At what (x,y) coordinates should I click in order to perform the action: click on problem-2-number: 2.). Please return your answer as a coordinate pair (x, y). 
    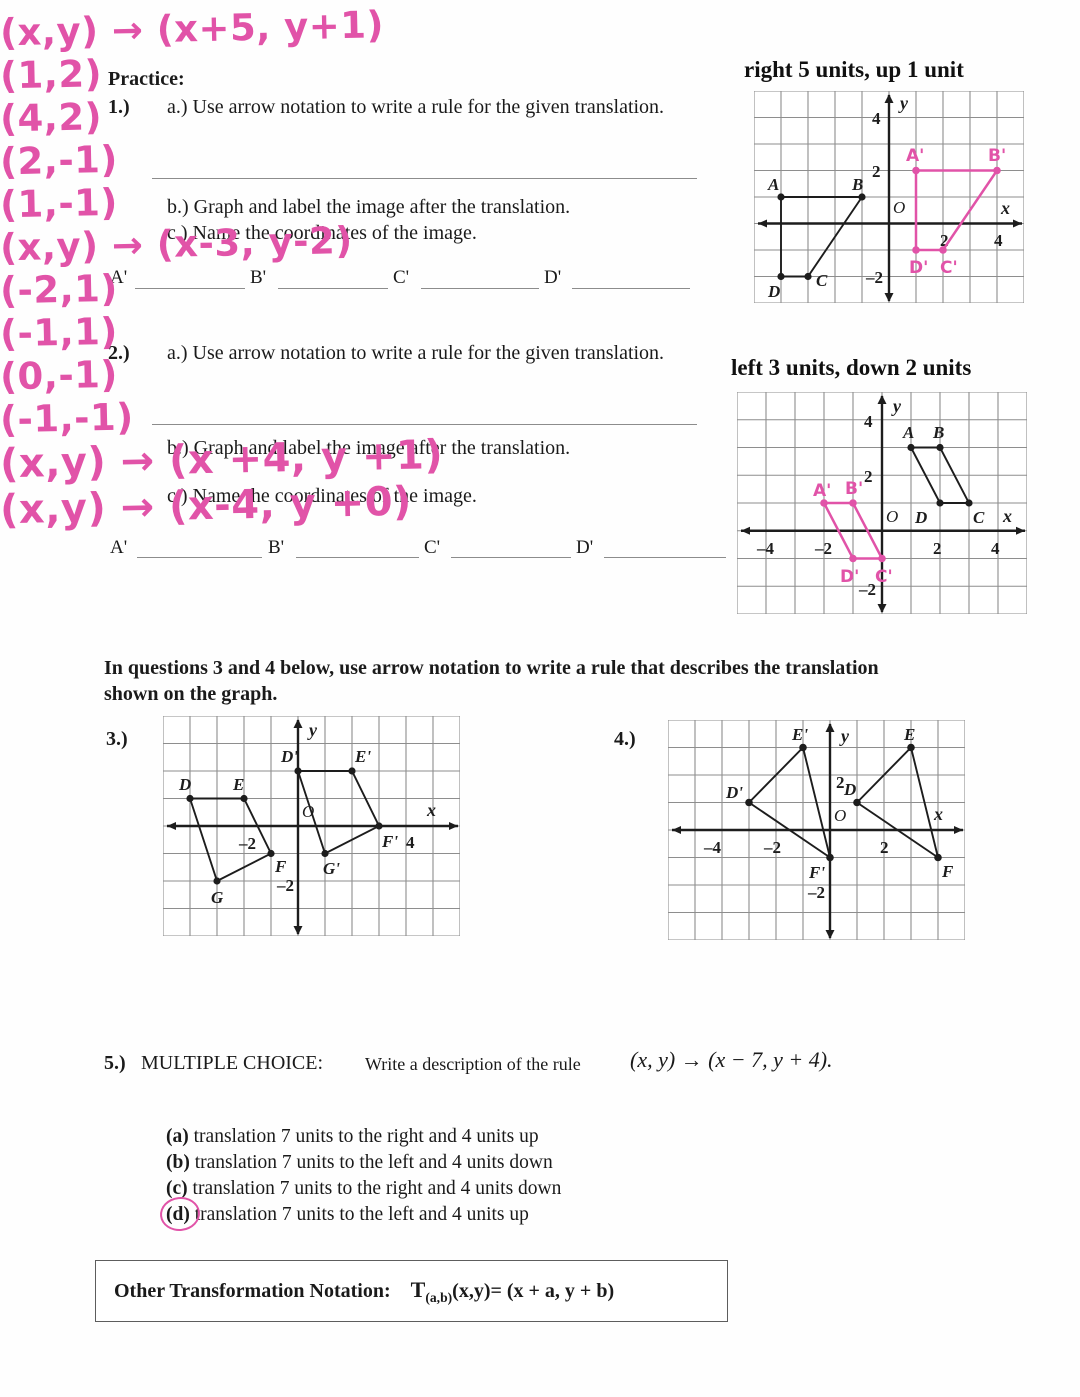
    Looking at the image, I should click on (119, 353).